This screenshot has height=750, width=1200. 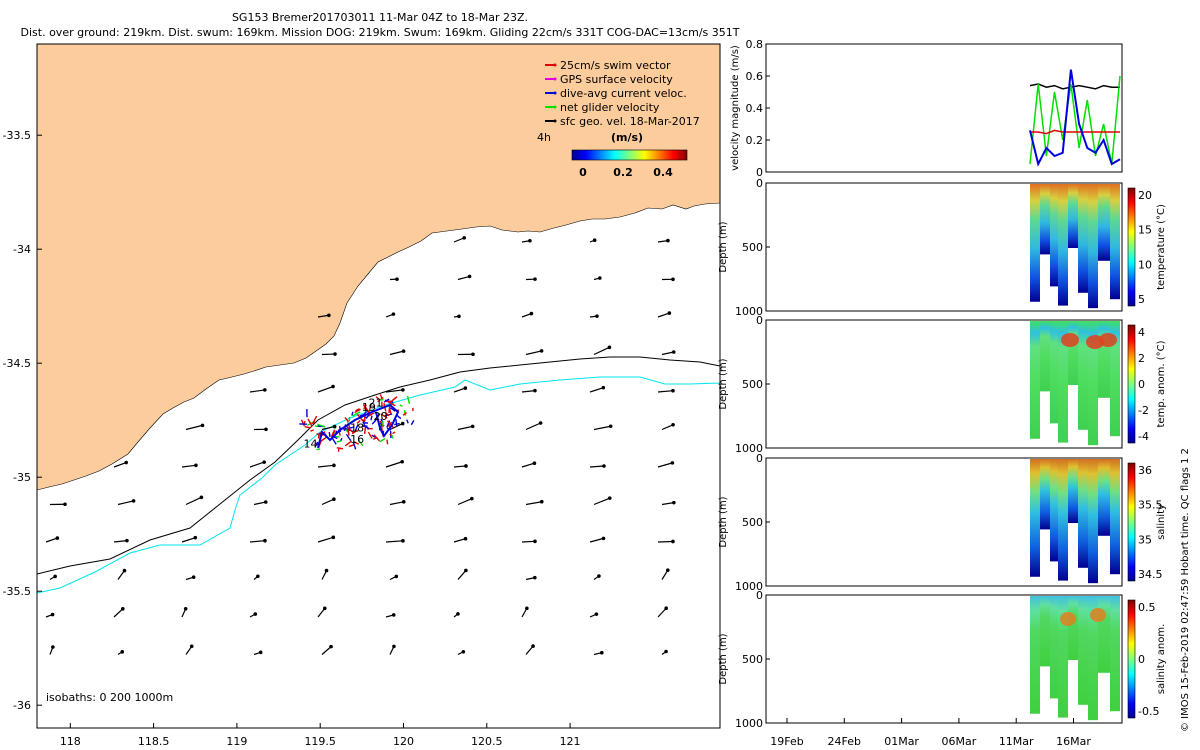 What do you see at coordinates (786, 741) in the screenshot?
I see `date-tick-label: 19Feb` at bounding box center [786, 741].